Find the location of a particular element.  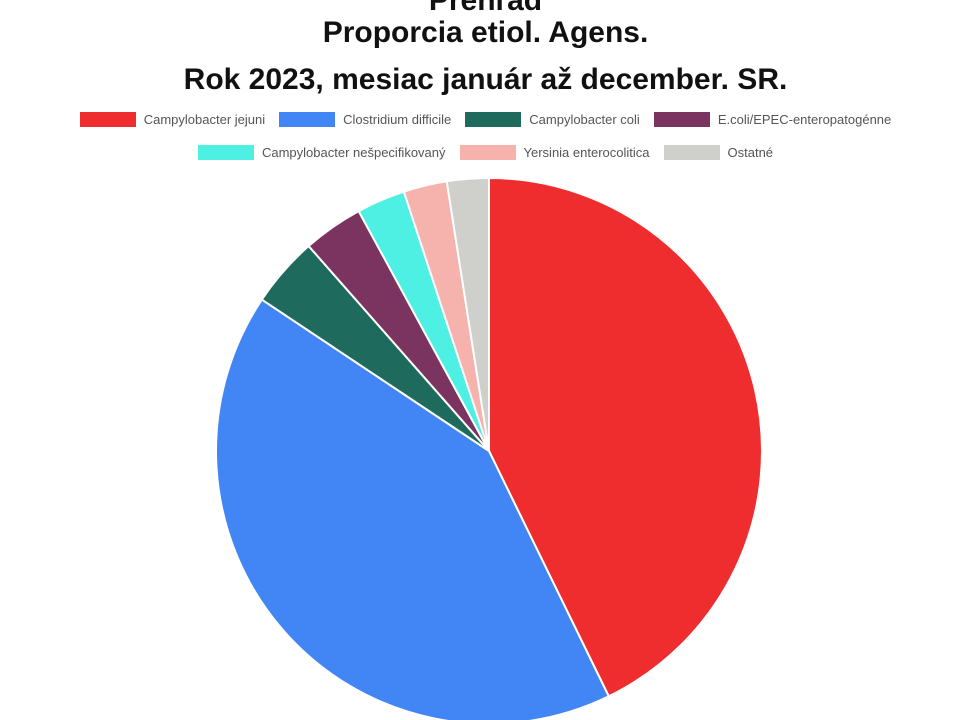

legend-item: Yersinia enterocolitica is located at coordinates (554, 152).